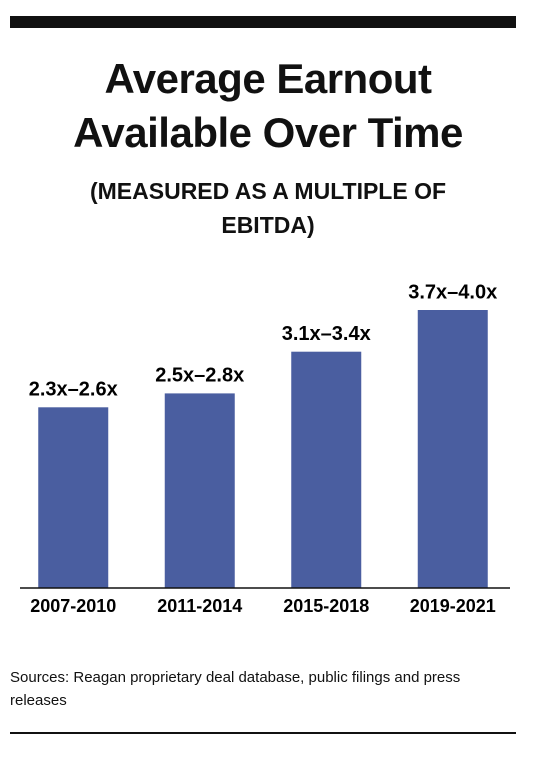 The image size is (536, 758). Describe the element at coordinates (199, 376) in the screenshot. I see `value-label: 2.5x–2.8x` at that location.